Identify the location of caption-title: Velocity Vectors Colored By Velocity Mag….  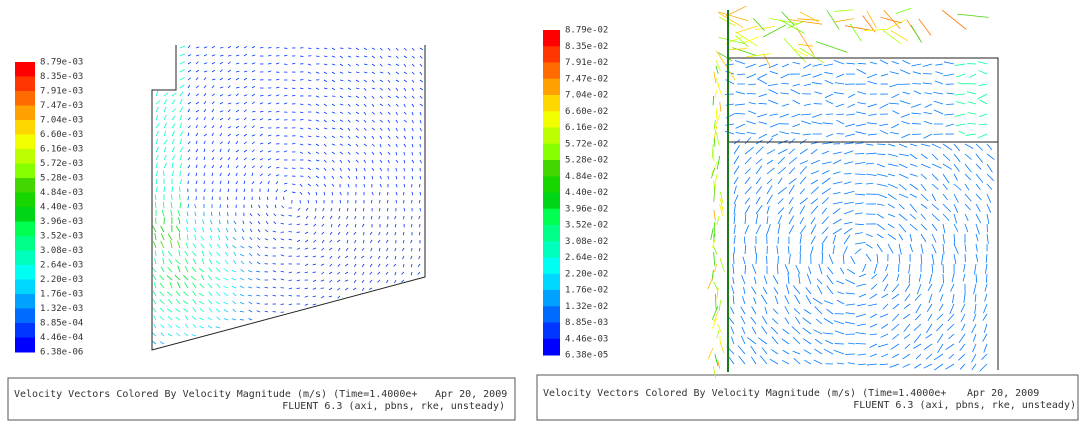
(215, 394).